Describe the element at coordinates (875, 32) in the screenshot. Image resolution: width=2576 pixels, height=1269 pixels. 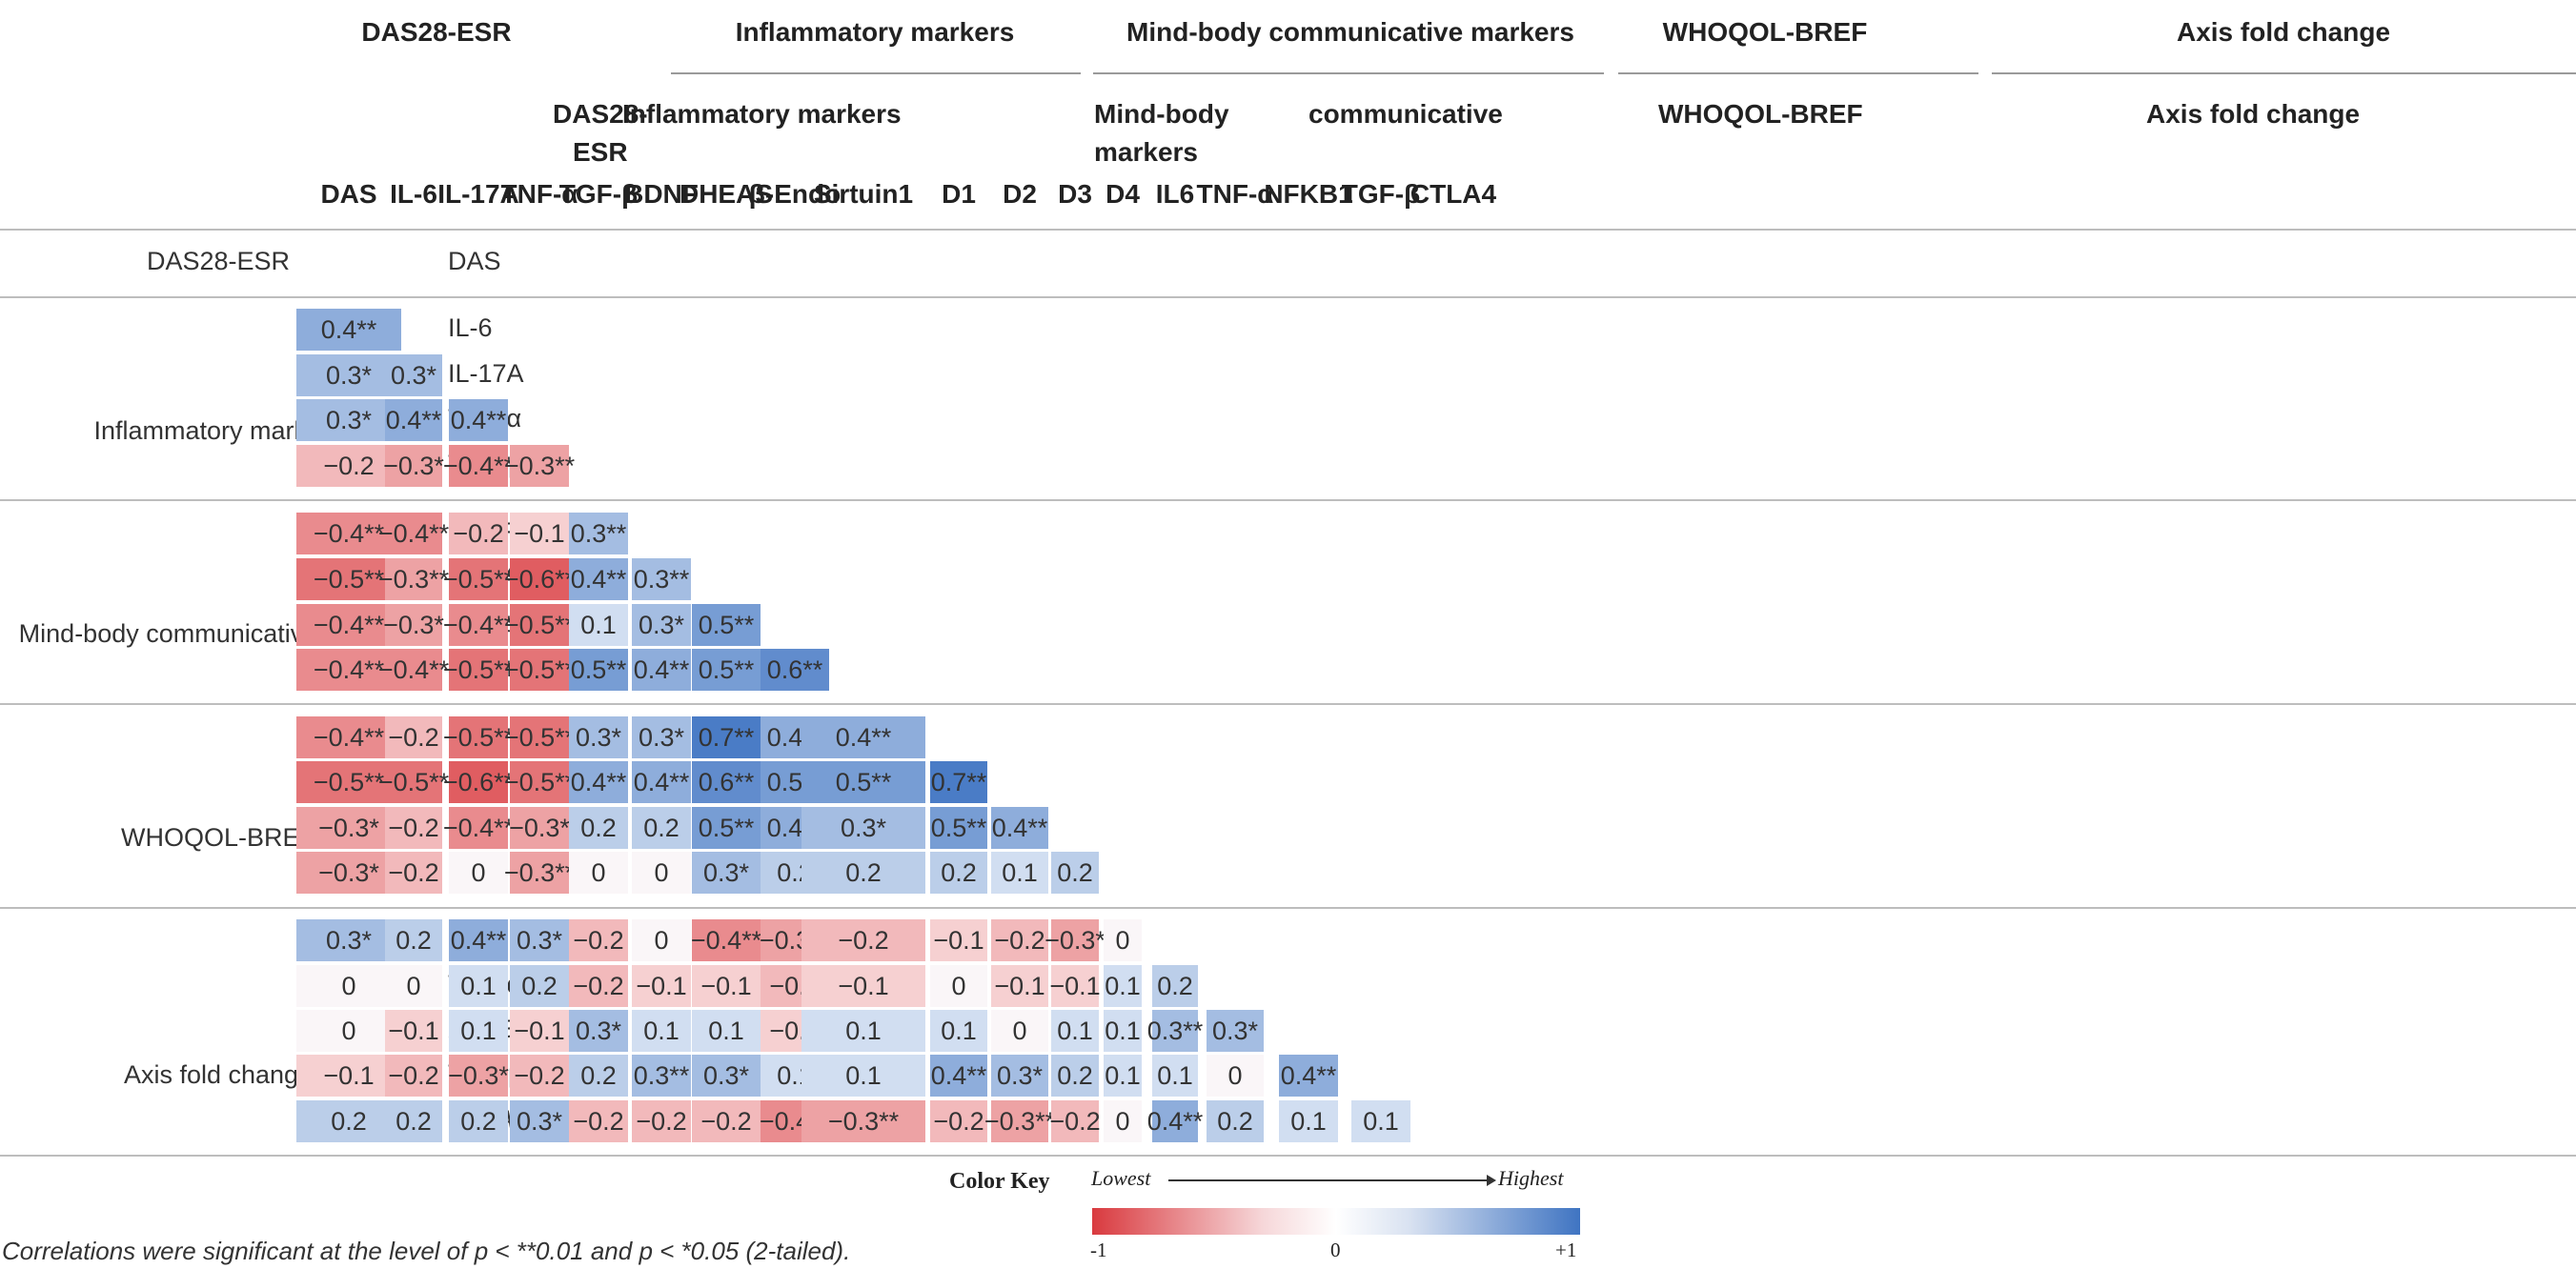
I see `header-group-1: Inflammatory markers` at that location.